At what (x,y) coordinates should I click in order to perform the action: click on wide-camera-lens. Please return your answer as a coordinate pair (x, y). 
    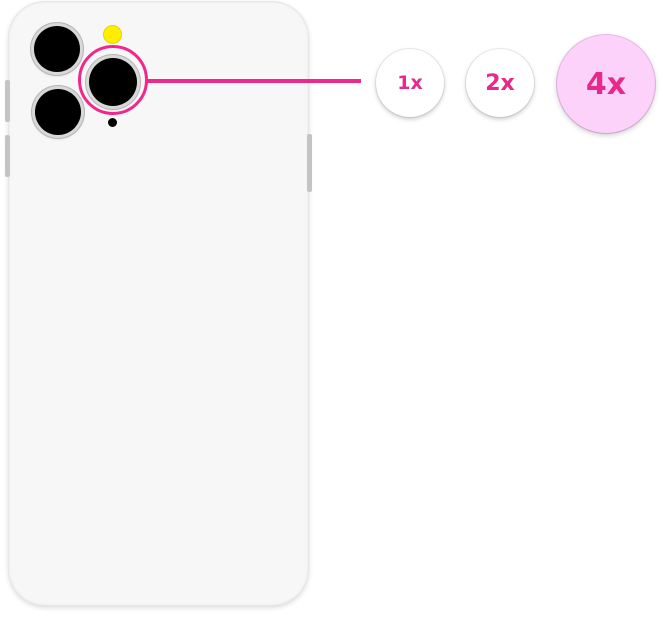
    Looking at the image, I should click on (57, 49).